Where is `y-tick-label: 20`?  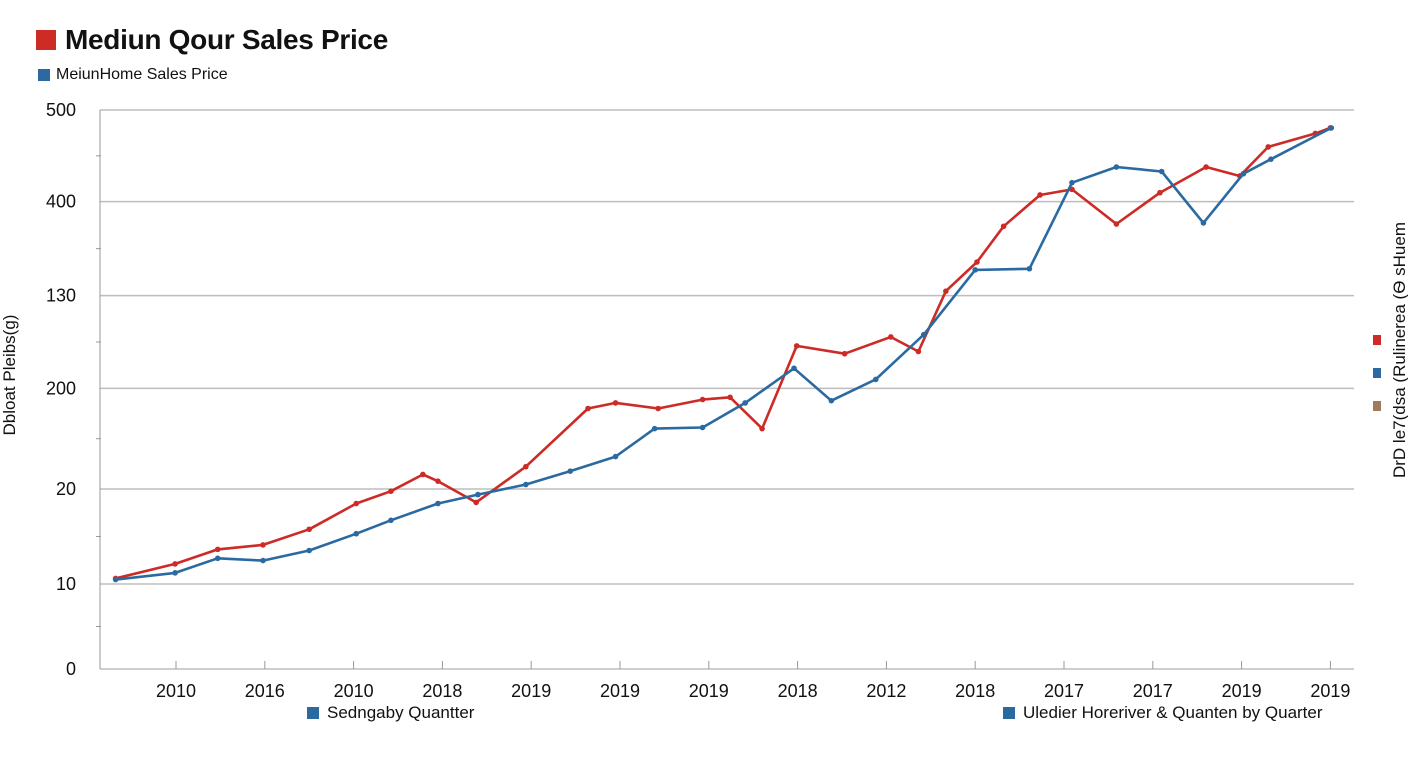
y-tick-label: 20 is located at coordinates (66, 489).